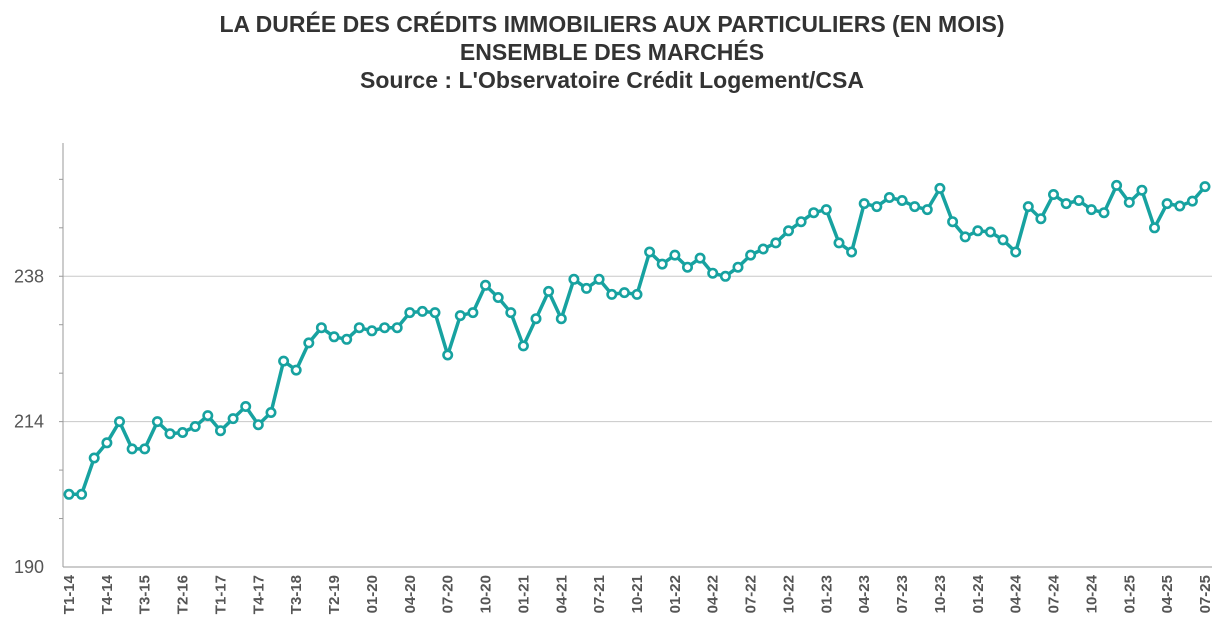 Image resolution: width=1224 pixels, height=630 pixels. I want to click on x-tick-label: 04-23, so click(864, 594).